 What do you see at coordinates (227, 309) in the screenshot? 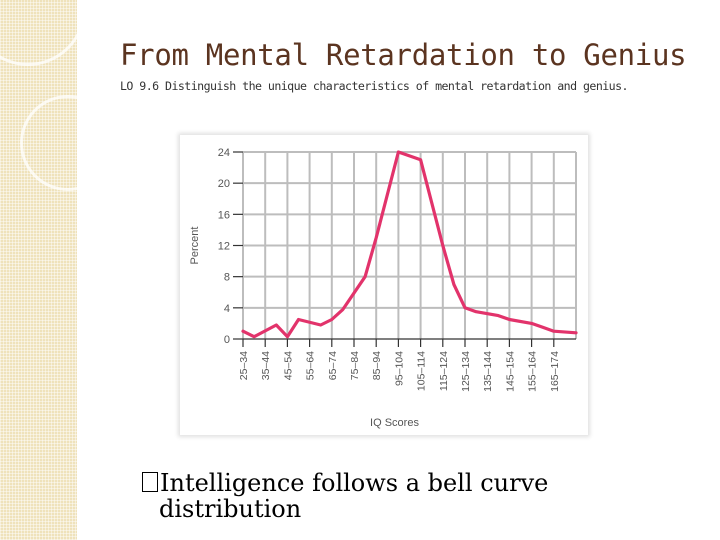
I see `y-tick-label: 4` at bounding box center [227, 309].